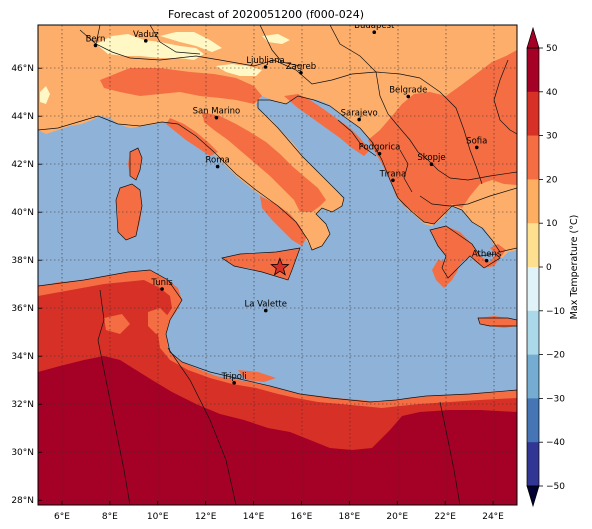 Image resolution: width=592 pixels, height=529 pixels. What do you see at coordinates (552, 49) in the screenshot?
I see `colorbar-tick-label: 50` at bounding box center [552, 49].